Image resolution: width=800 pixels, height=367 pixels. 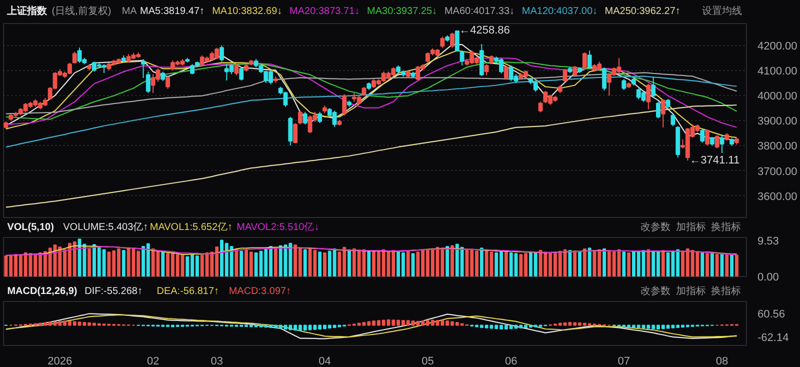 I want to click on y-tick-label: 9.53, so click(x=768, y=242).